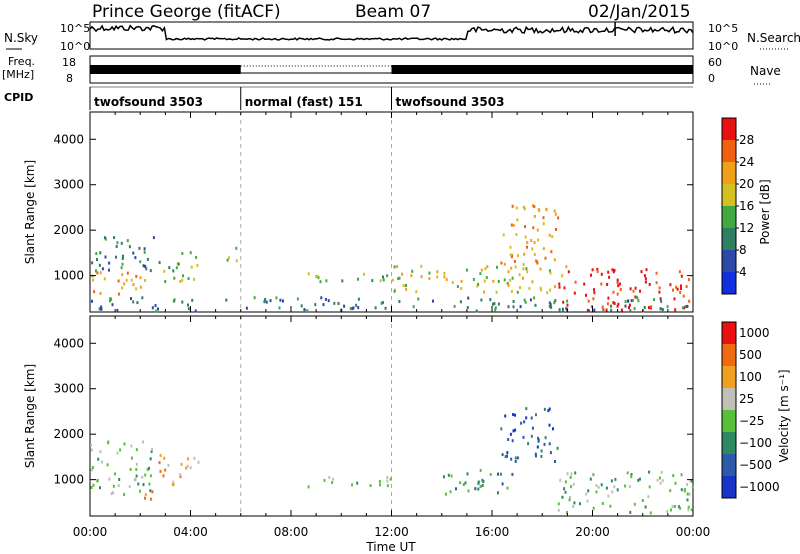 The height and width of the screenshot is (554, 800). I want to click on colorbar-tick-label: 4, so click(743, 272).